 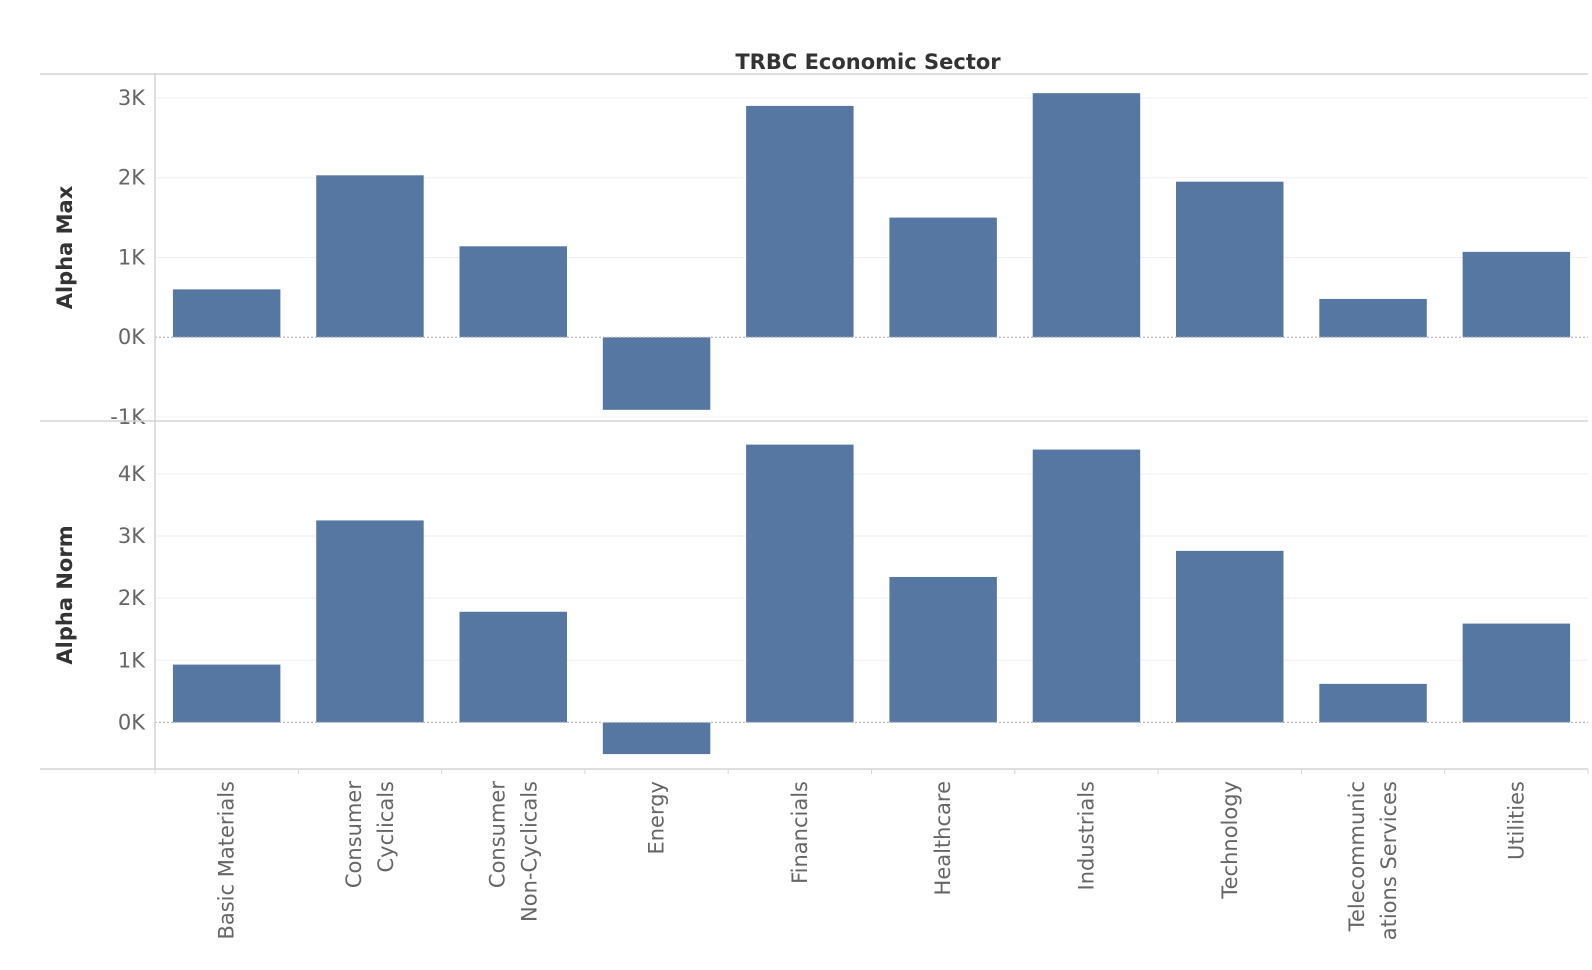 I want to click on x-category-label-line: ations Services, so click(x=1389, y=860).